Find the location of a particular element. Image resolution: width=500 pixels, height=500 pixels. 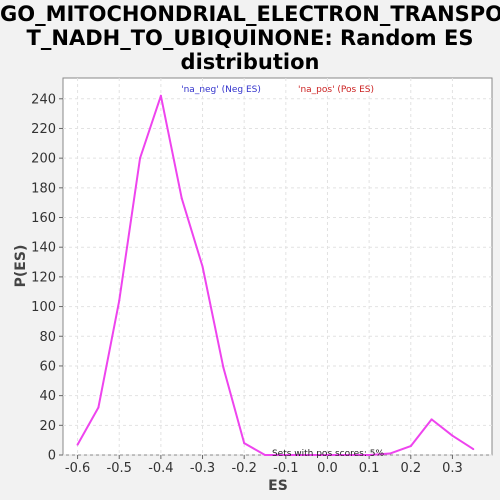

y-tick-label: 240 is located at coordinates (43, 99).